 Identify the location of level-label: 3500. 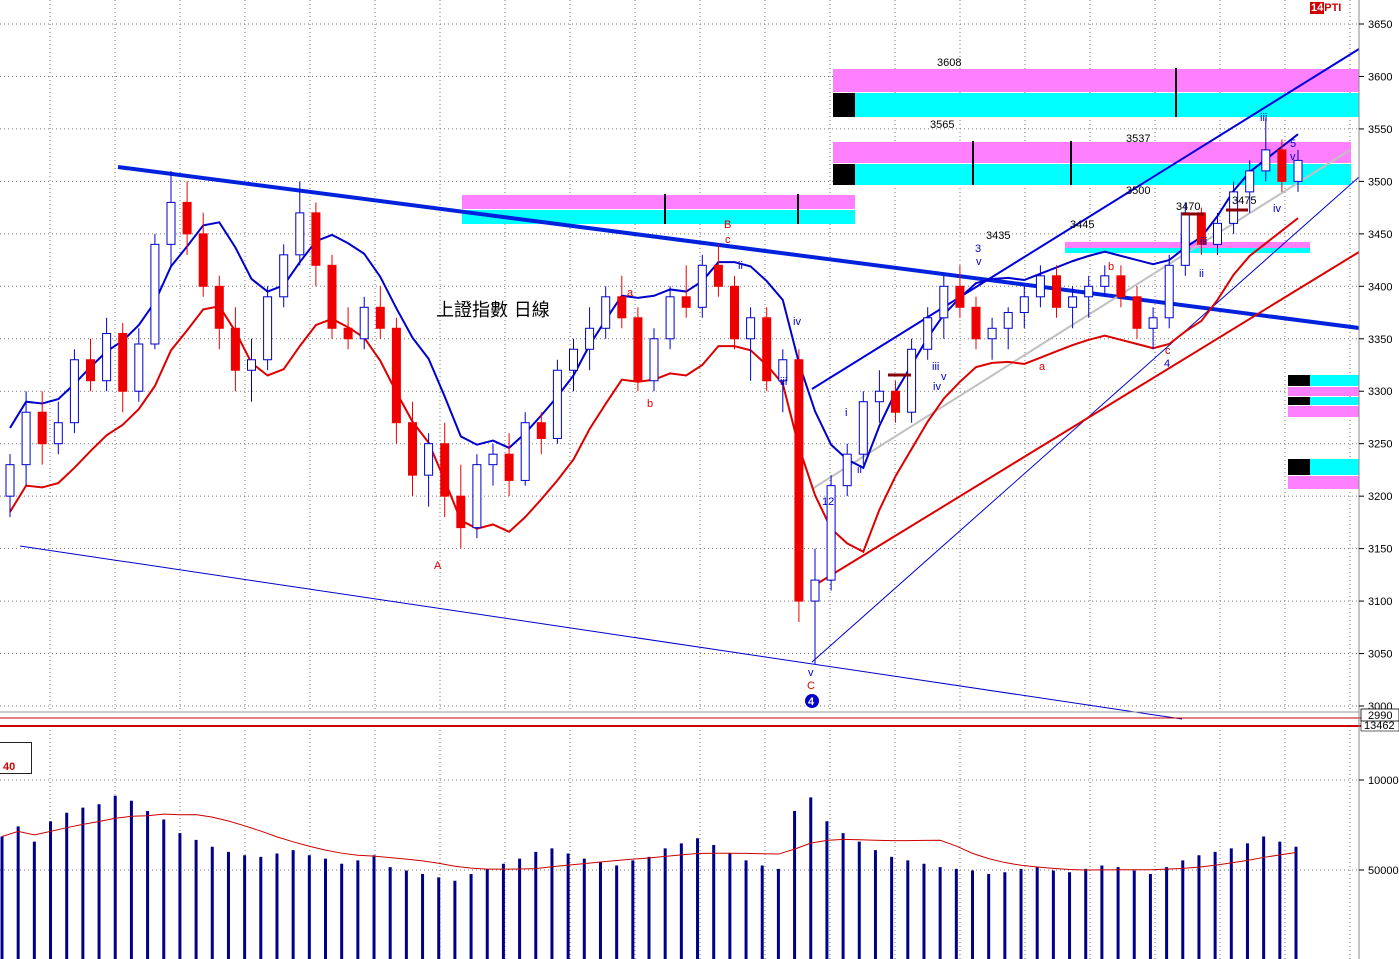
(1138, 191).